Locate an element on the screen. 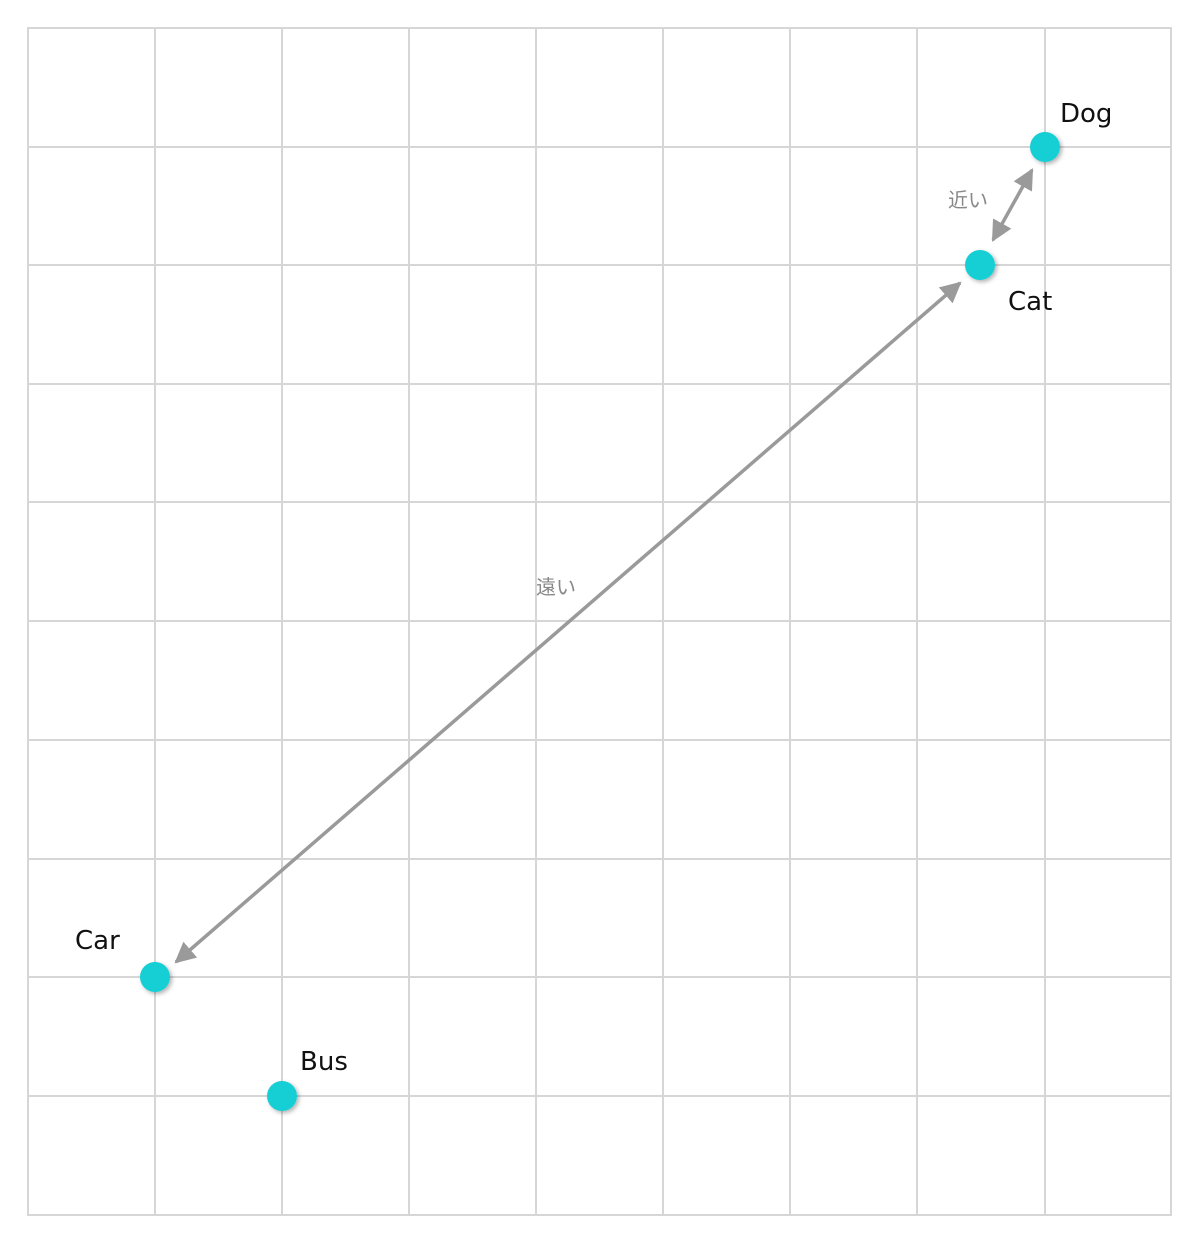  edge-label: 遠い is located at coordinates (556, 587).